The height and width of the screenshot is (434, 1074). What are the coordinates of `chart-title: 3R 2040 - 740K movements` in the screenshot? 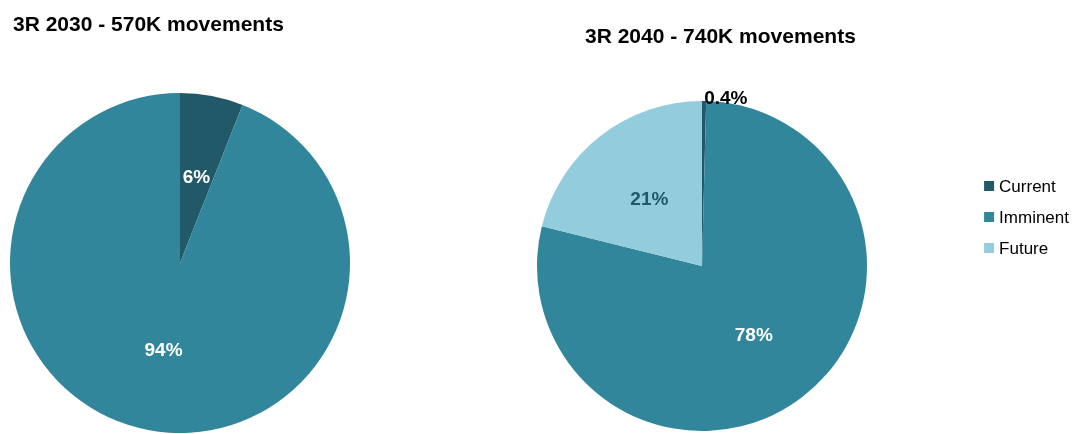 It's located at (720, 35).